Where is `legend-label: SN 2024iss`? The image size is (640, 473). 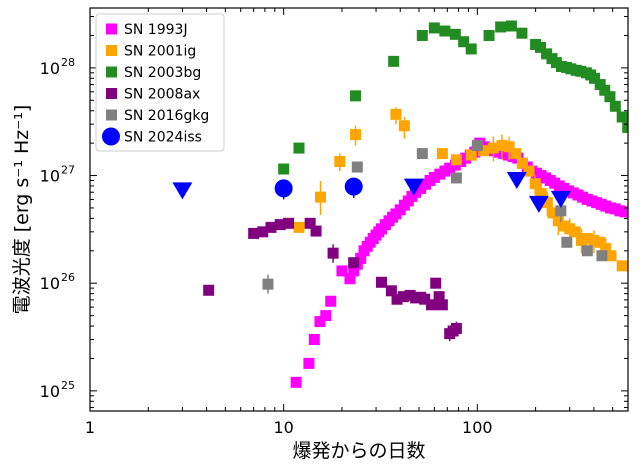 legend-label: SN 2024iss is located at coordinates (163, 138).